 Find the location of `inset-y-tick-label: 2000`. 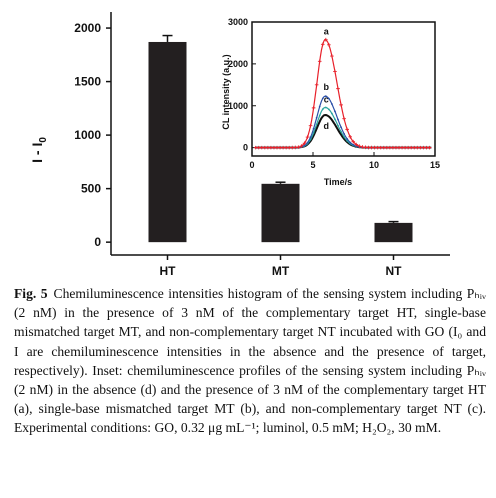

inset-y-tick-label: 2000 is located at coordinates (238, 64).